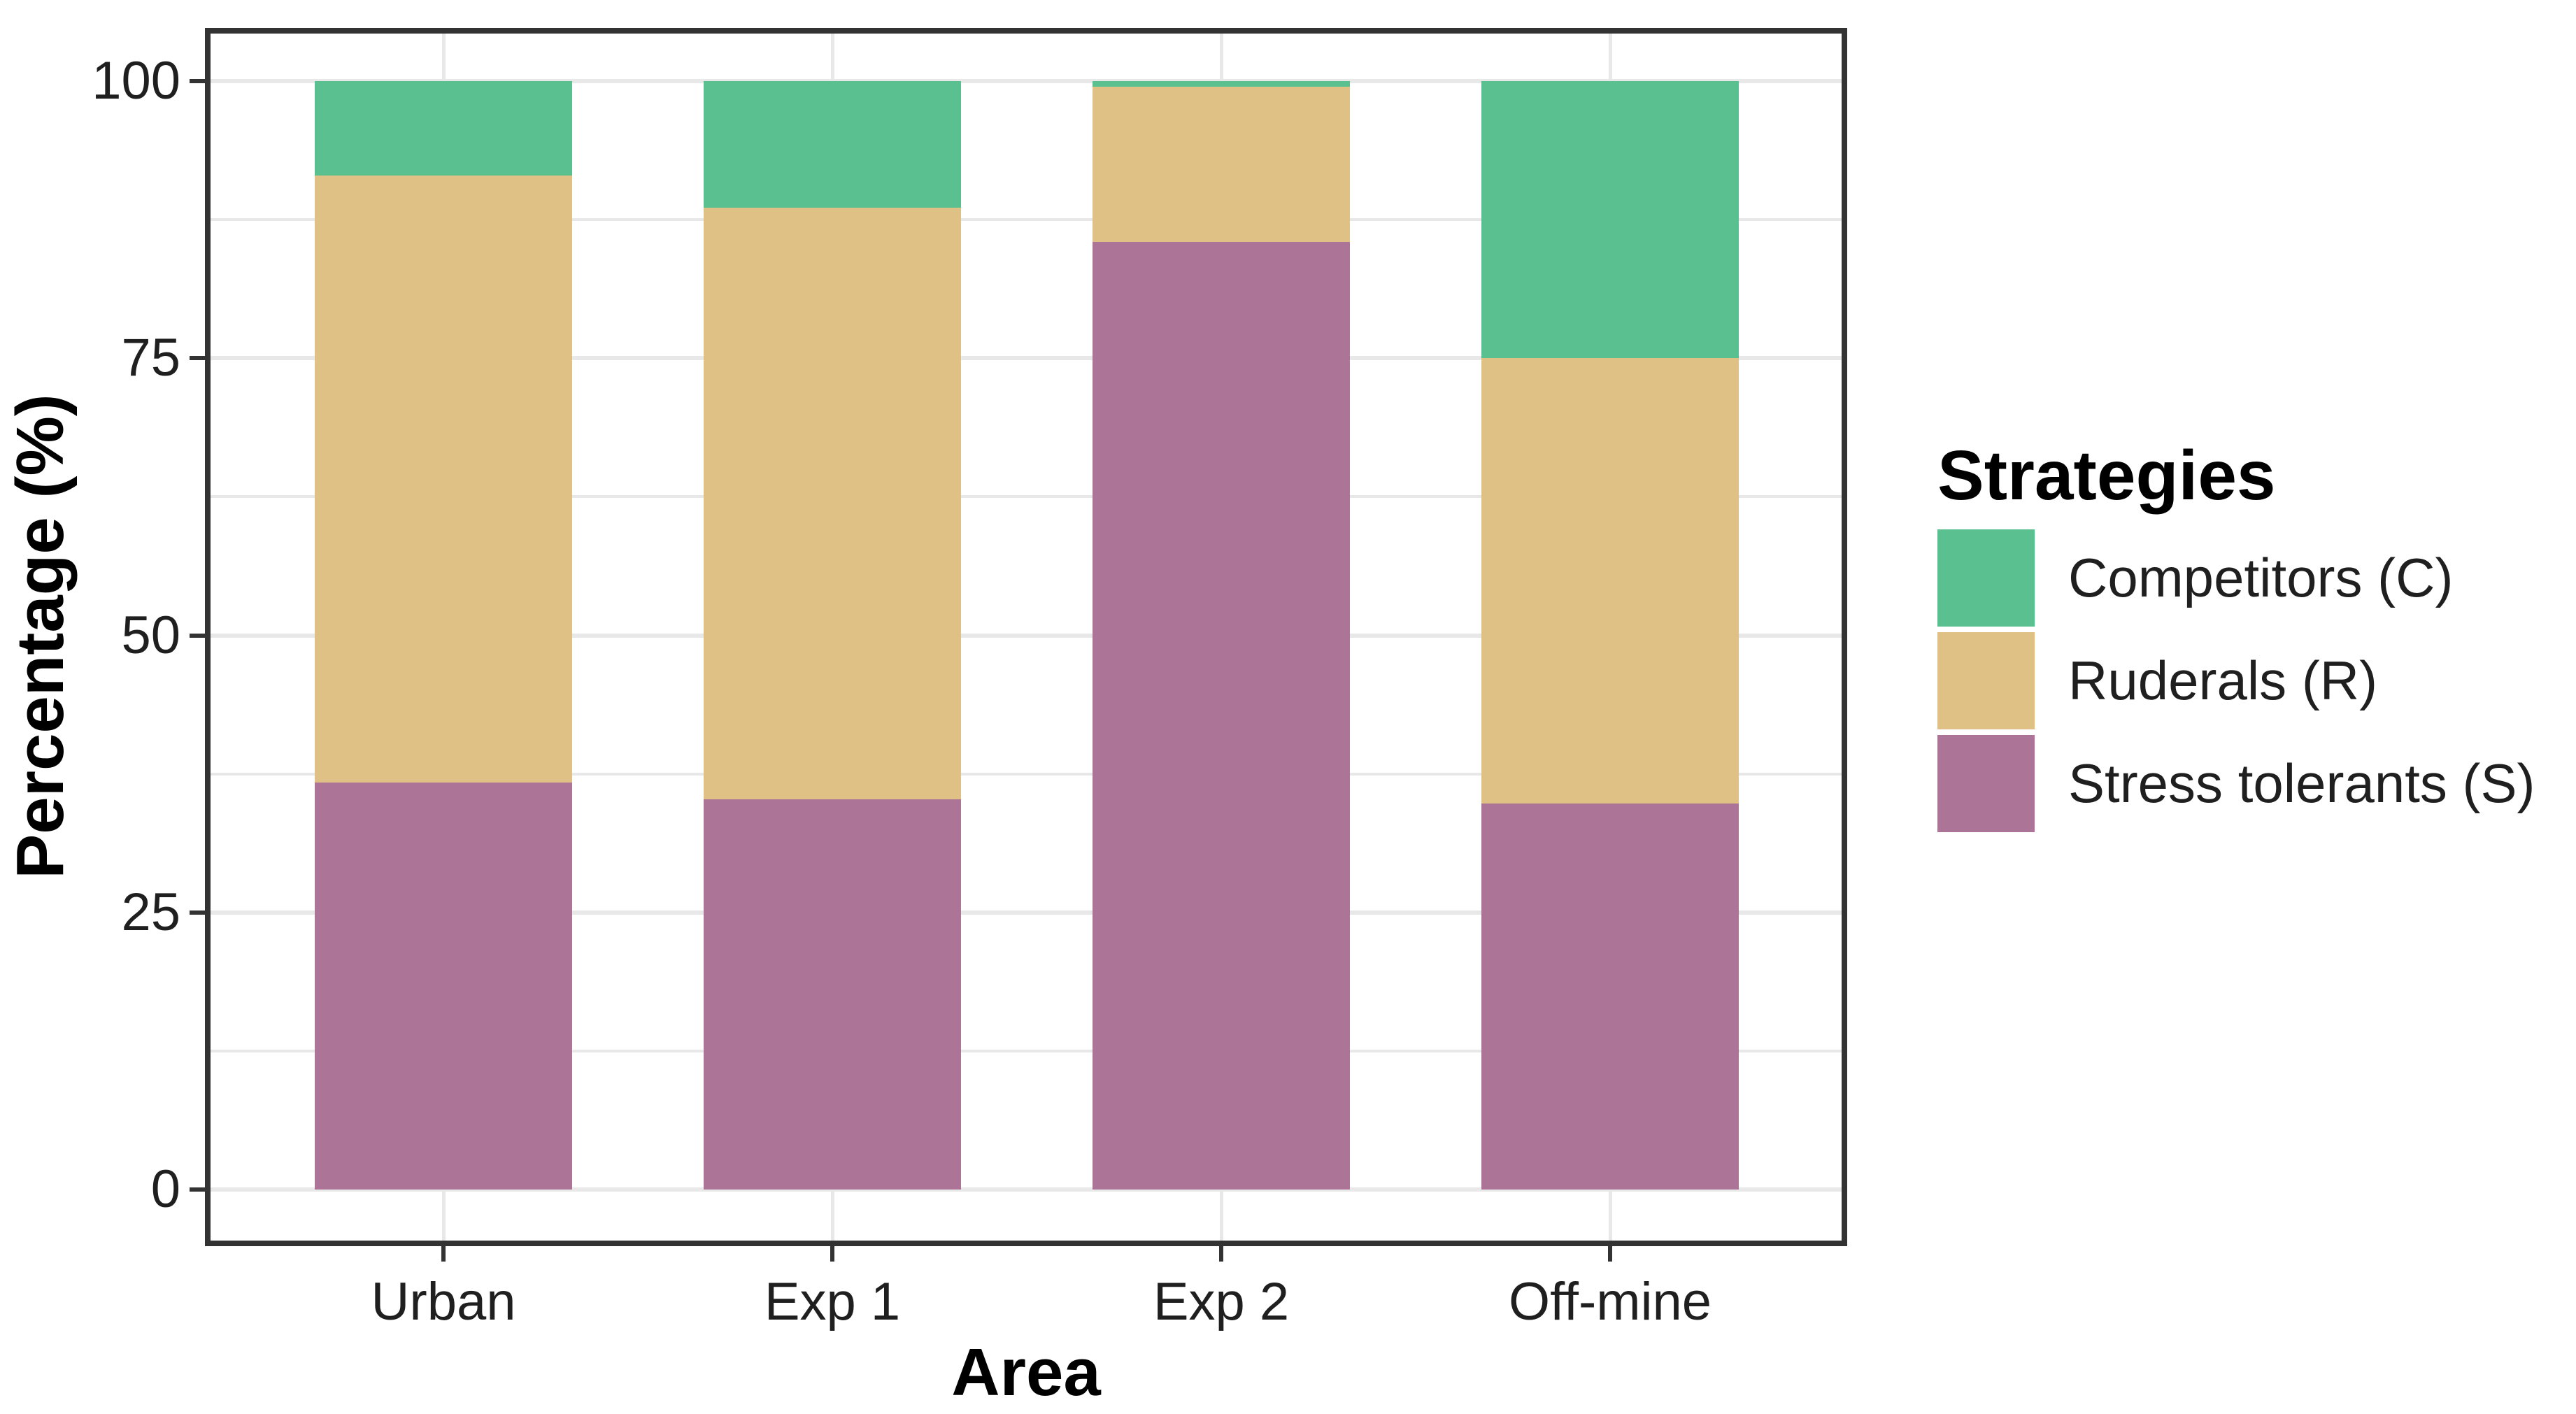 The height and width of the screenshot is (1414, 2576). Describe the element at coordinates (1221, 1301) in the screenshot. I see `x-tick-label: Exp 2` at that location.